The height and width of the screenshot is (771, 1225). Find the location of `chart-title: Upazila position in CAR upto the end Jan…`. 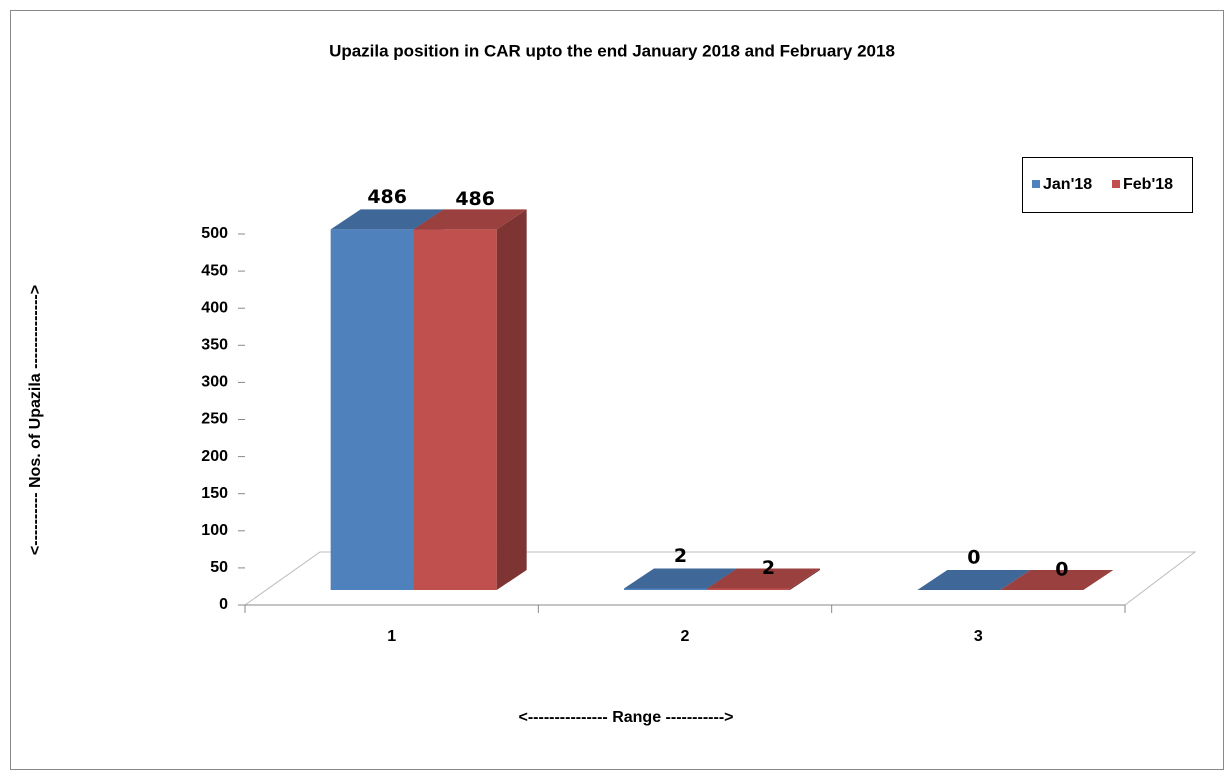

chart-title: Upazila position in CAR upto the end Jan… is located at coordinates (612, 50).